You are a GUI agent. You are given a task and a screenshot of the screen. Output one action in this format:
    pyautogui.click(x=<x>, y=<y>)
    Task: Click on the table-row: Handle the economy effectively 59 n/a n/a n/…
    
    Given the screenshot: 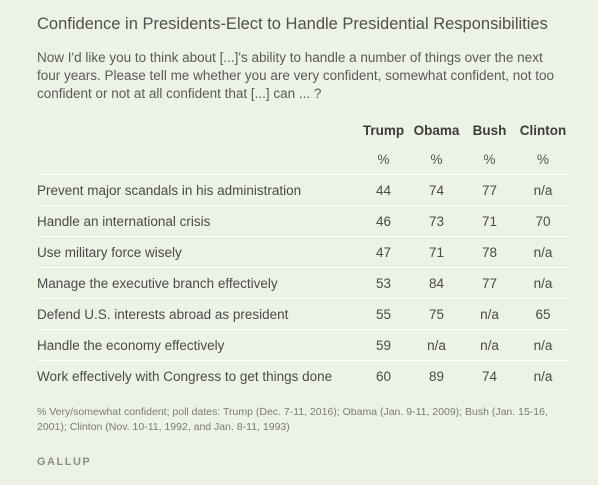 What is the action you would take?
    pyautogui.click(x=303, y=345)
    